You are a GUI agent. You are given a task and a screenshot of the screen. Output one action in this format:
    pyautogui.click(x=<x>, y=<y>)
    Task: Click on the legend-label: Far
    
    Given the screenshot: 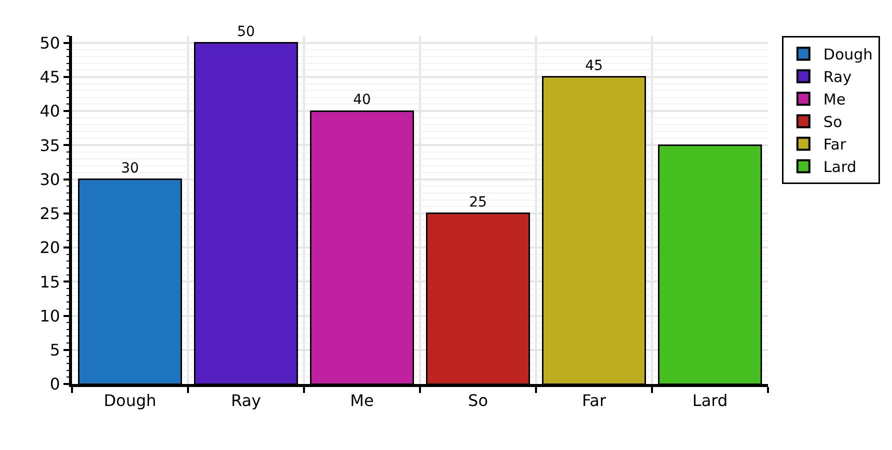 What is the action you would take?
    pyautogui.click(x=835, y=145)
    